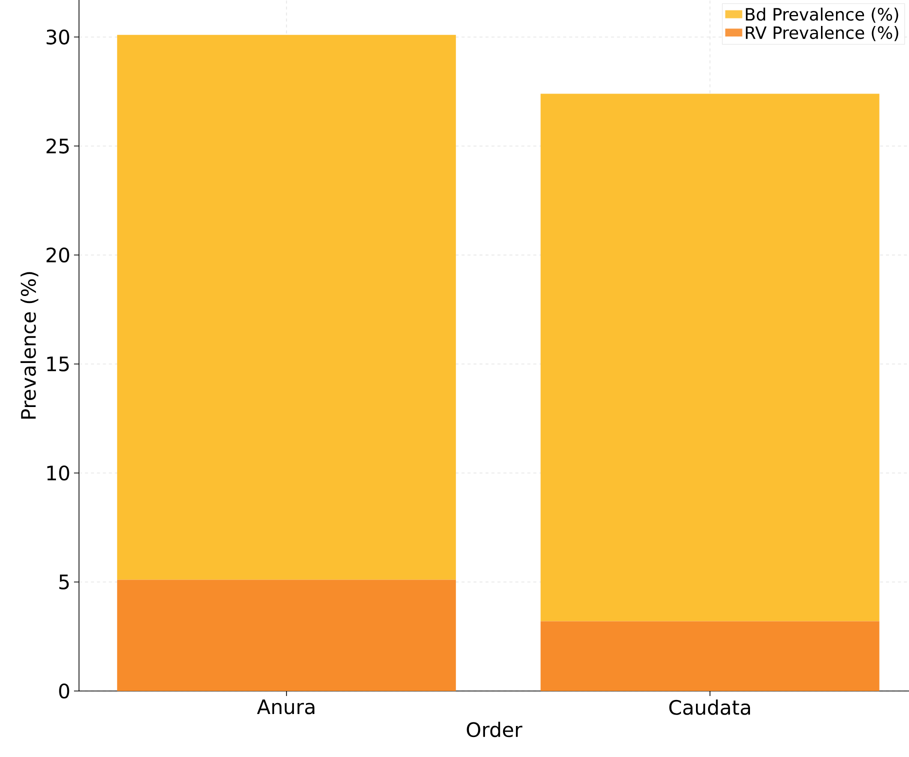  I want to click on y-tick-label: 5, so click(64, 582).